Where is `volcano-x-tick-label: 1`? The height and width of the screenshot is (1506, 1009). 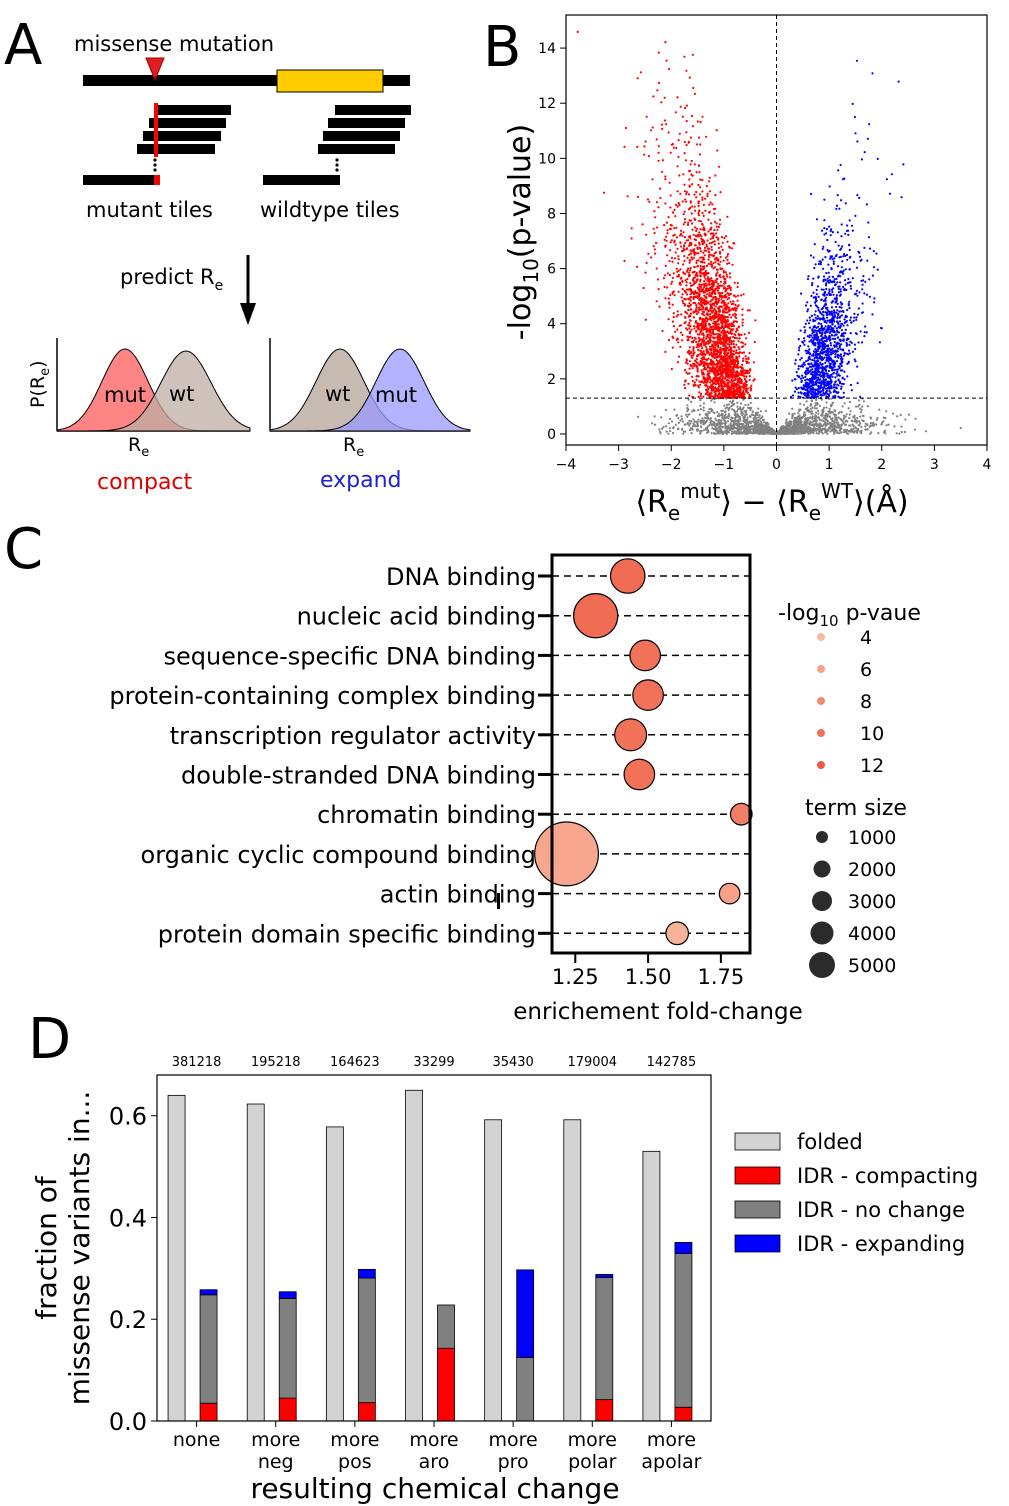
volcano-x-tick-label: 1 is located at coordinates (829, 465).